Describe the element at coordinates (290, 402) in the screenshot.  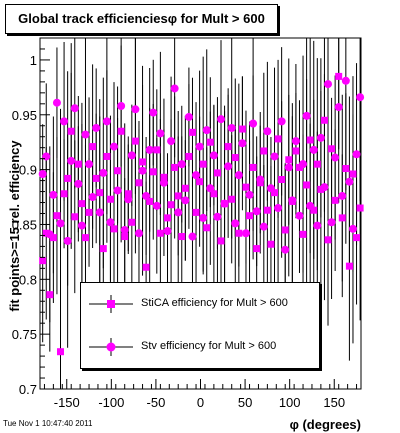
I see `x-tick-label: 100` at that location.